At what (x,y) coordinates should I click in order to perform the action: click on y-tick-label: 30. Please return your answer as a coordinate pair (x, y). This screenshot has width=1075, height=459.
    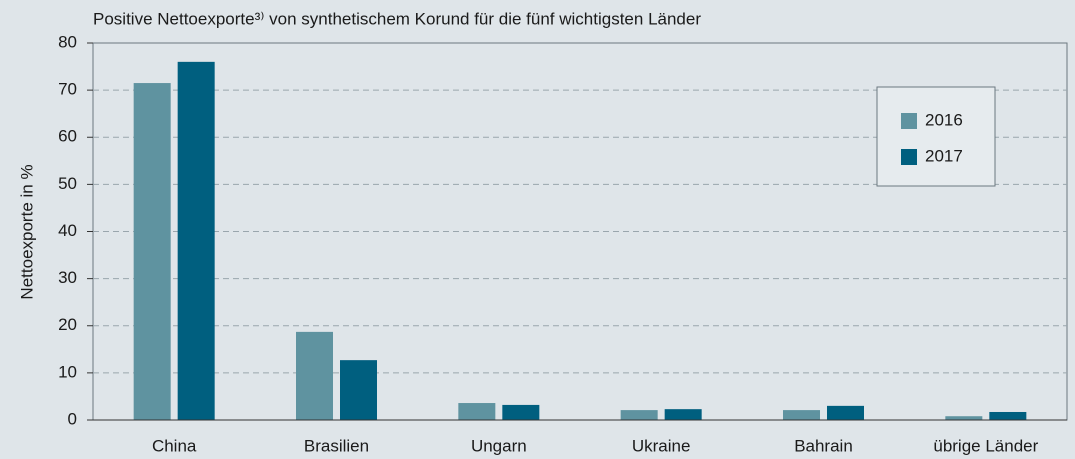
    Looking at the image, I should click on (67, 277).